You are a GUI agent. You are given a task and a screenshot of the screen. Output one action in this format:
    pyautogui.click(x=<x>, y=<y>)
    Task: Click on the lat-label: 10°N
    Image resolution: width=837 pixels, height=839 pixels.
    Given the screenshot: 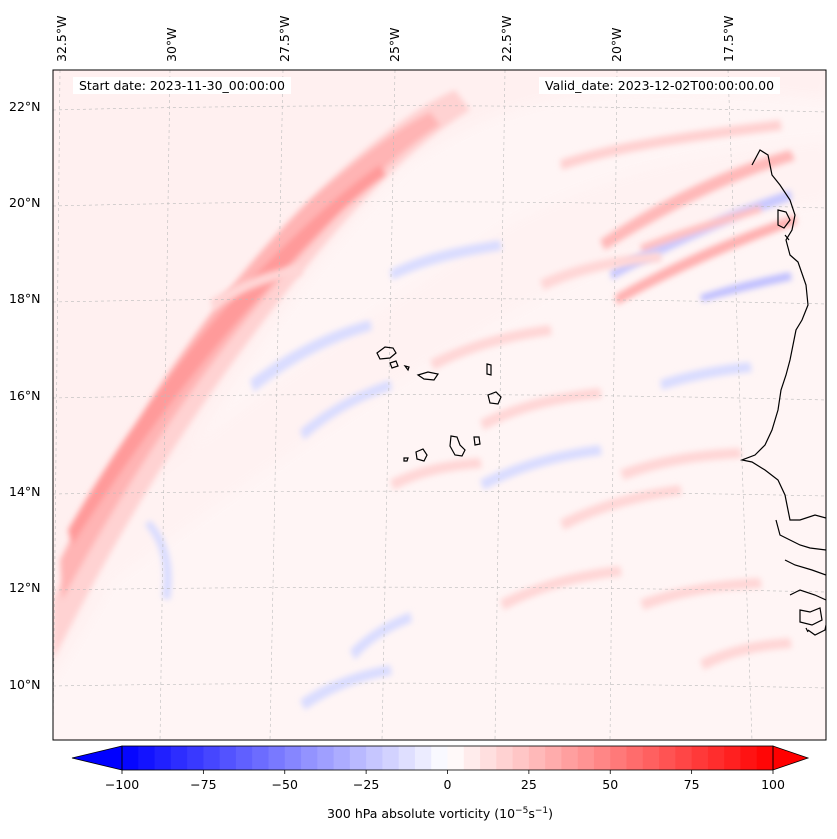 What is the action you would take?
    pyautogui.click(x=25, y=684)
    